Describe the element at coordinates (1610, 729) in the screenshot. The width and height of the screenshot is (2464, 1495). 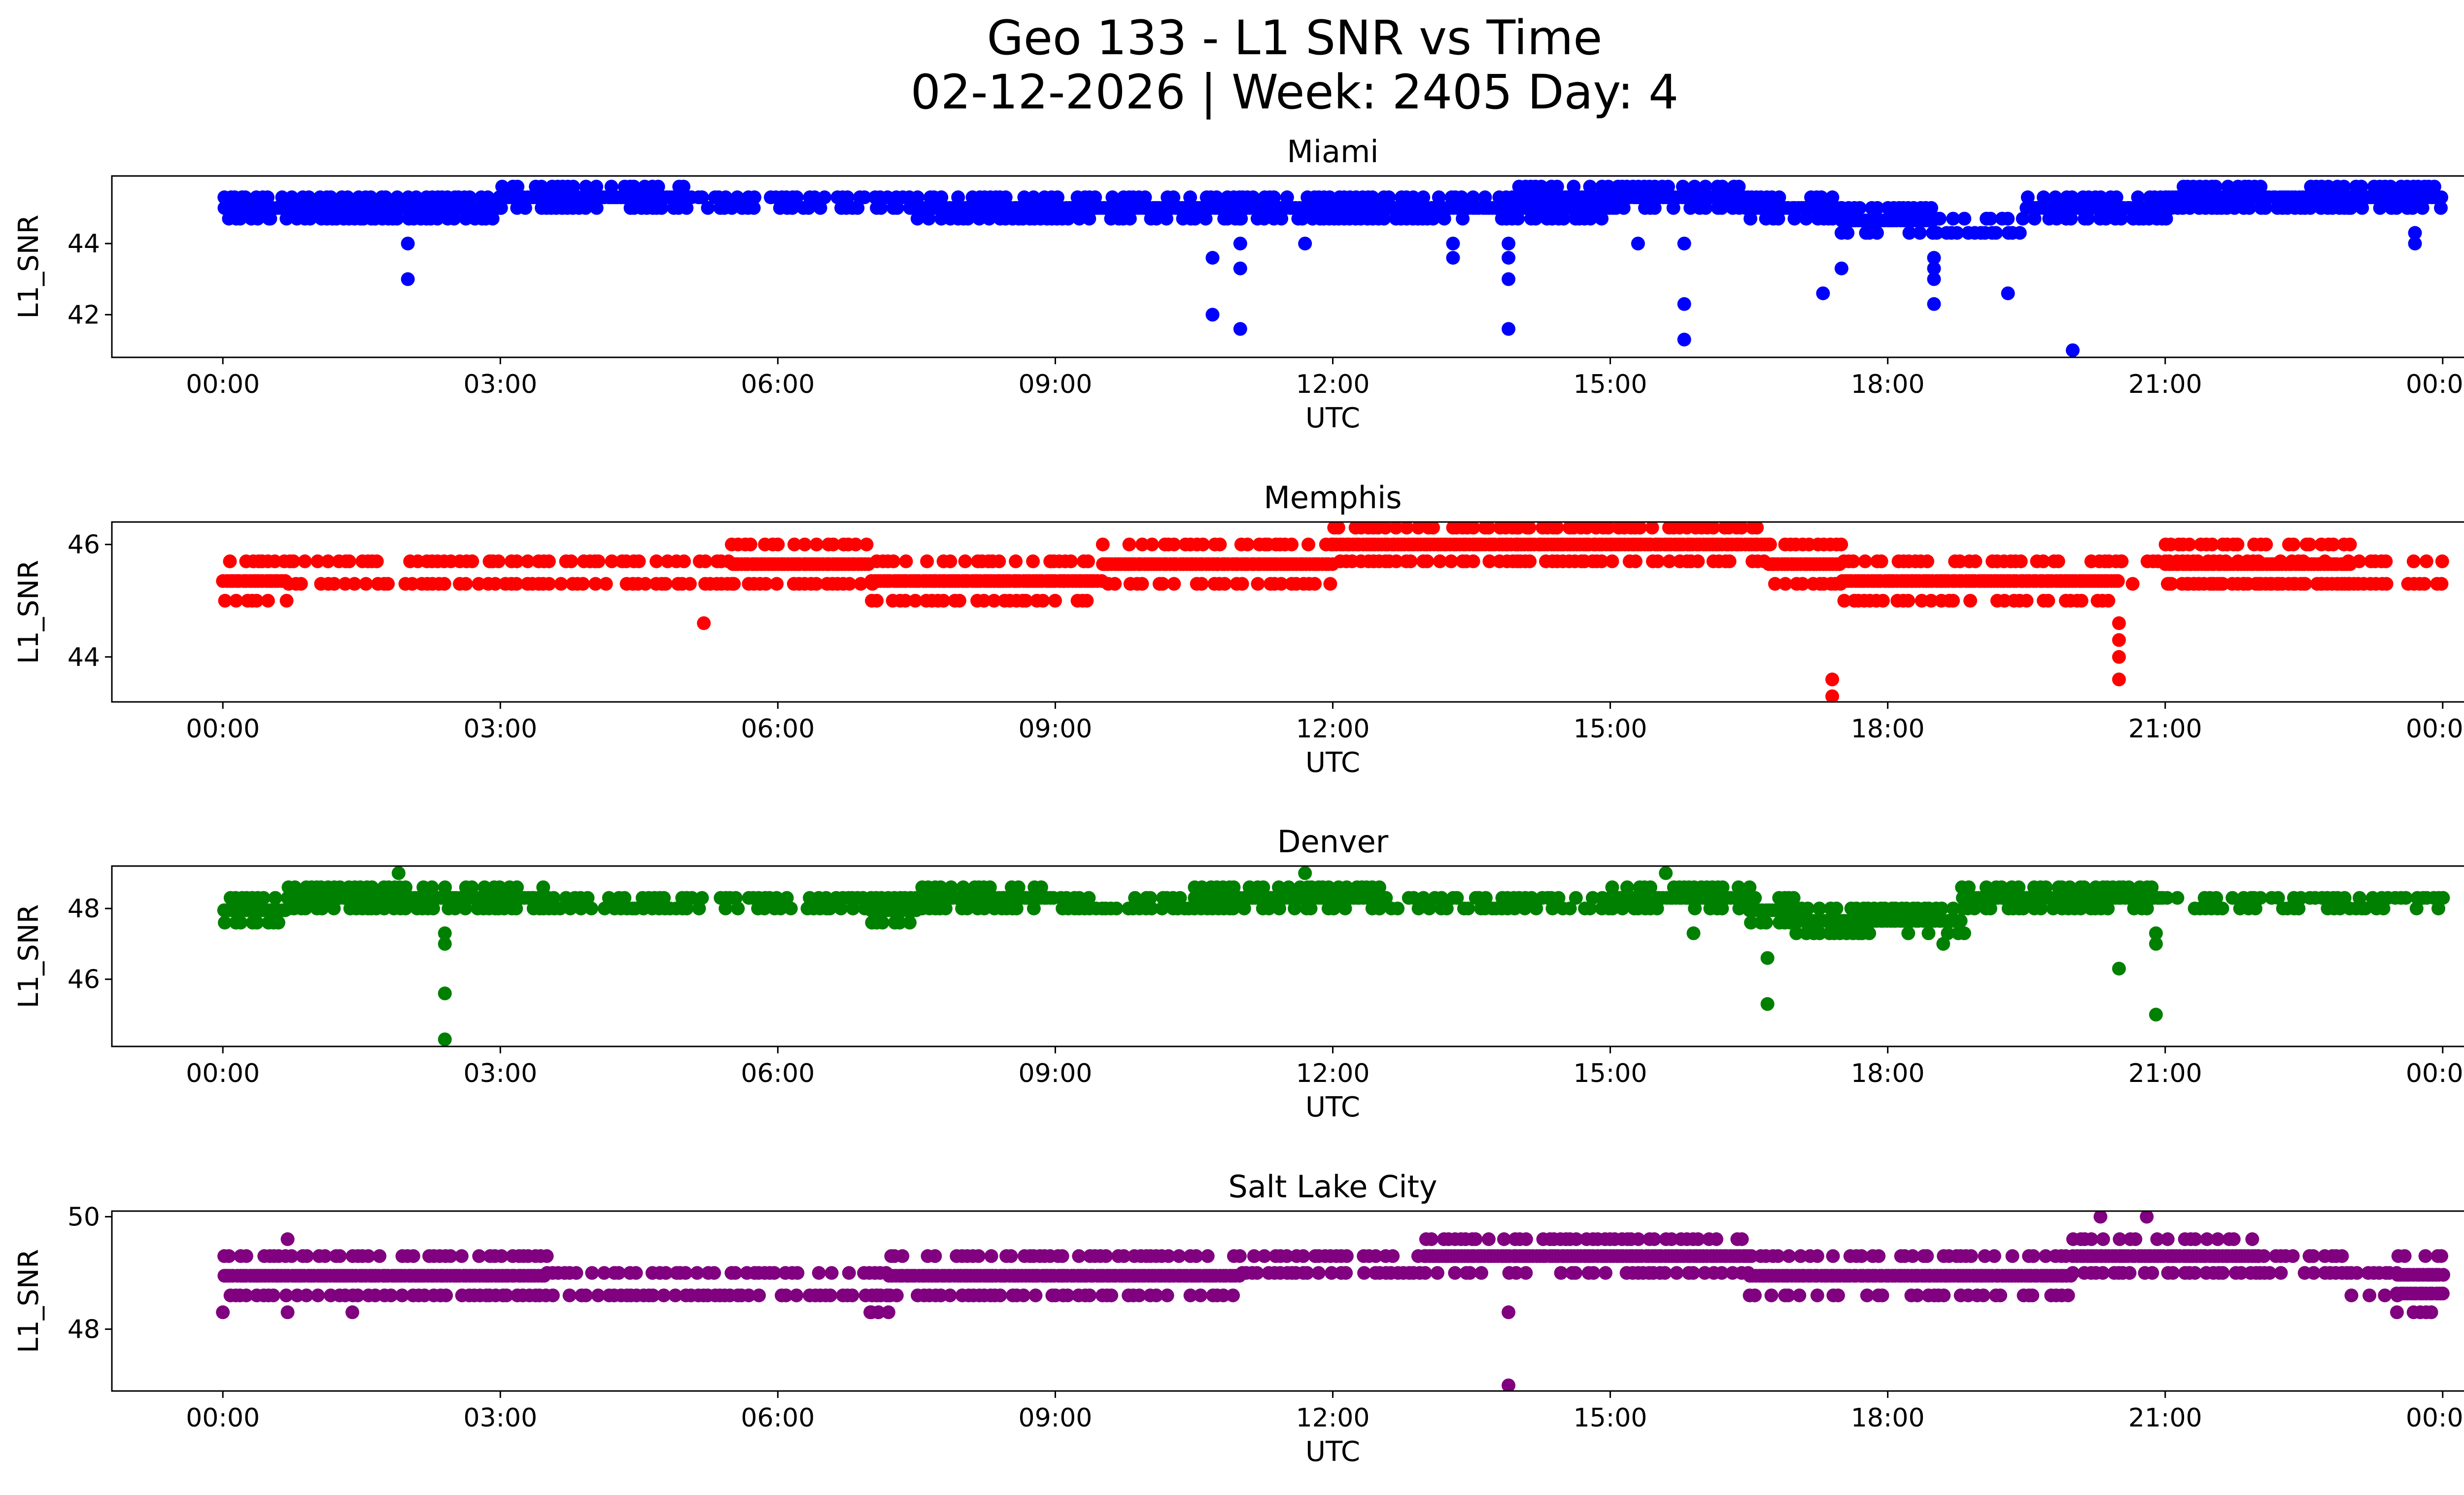
I see `x-tick-label: 15:00` at that location.